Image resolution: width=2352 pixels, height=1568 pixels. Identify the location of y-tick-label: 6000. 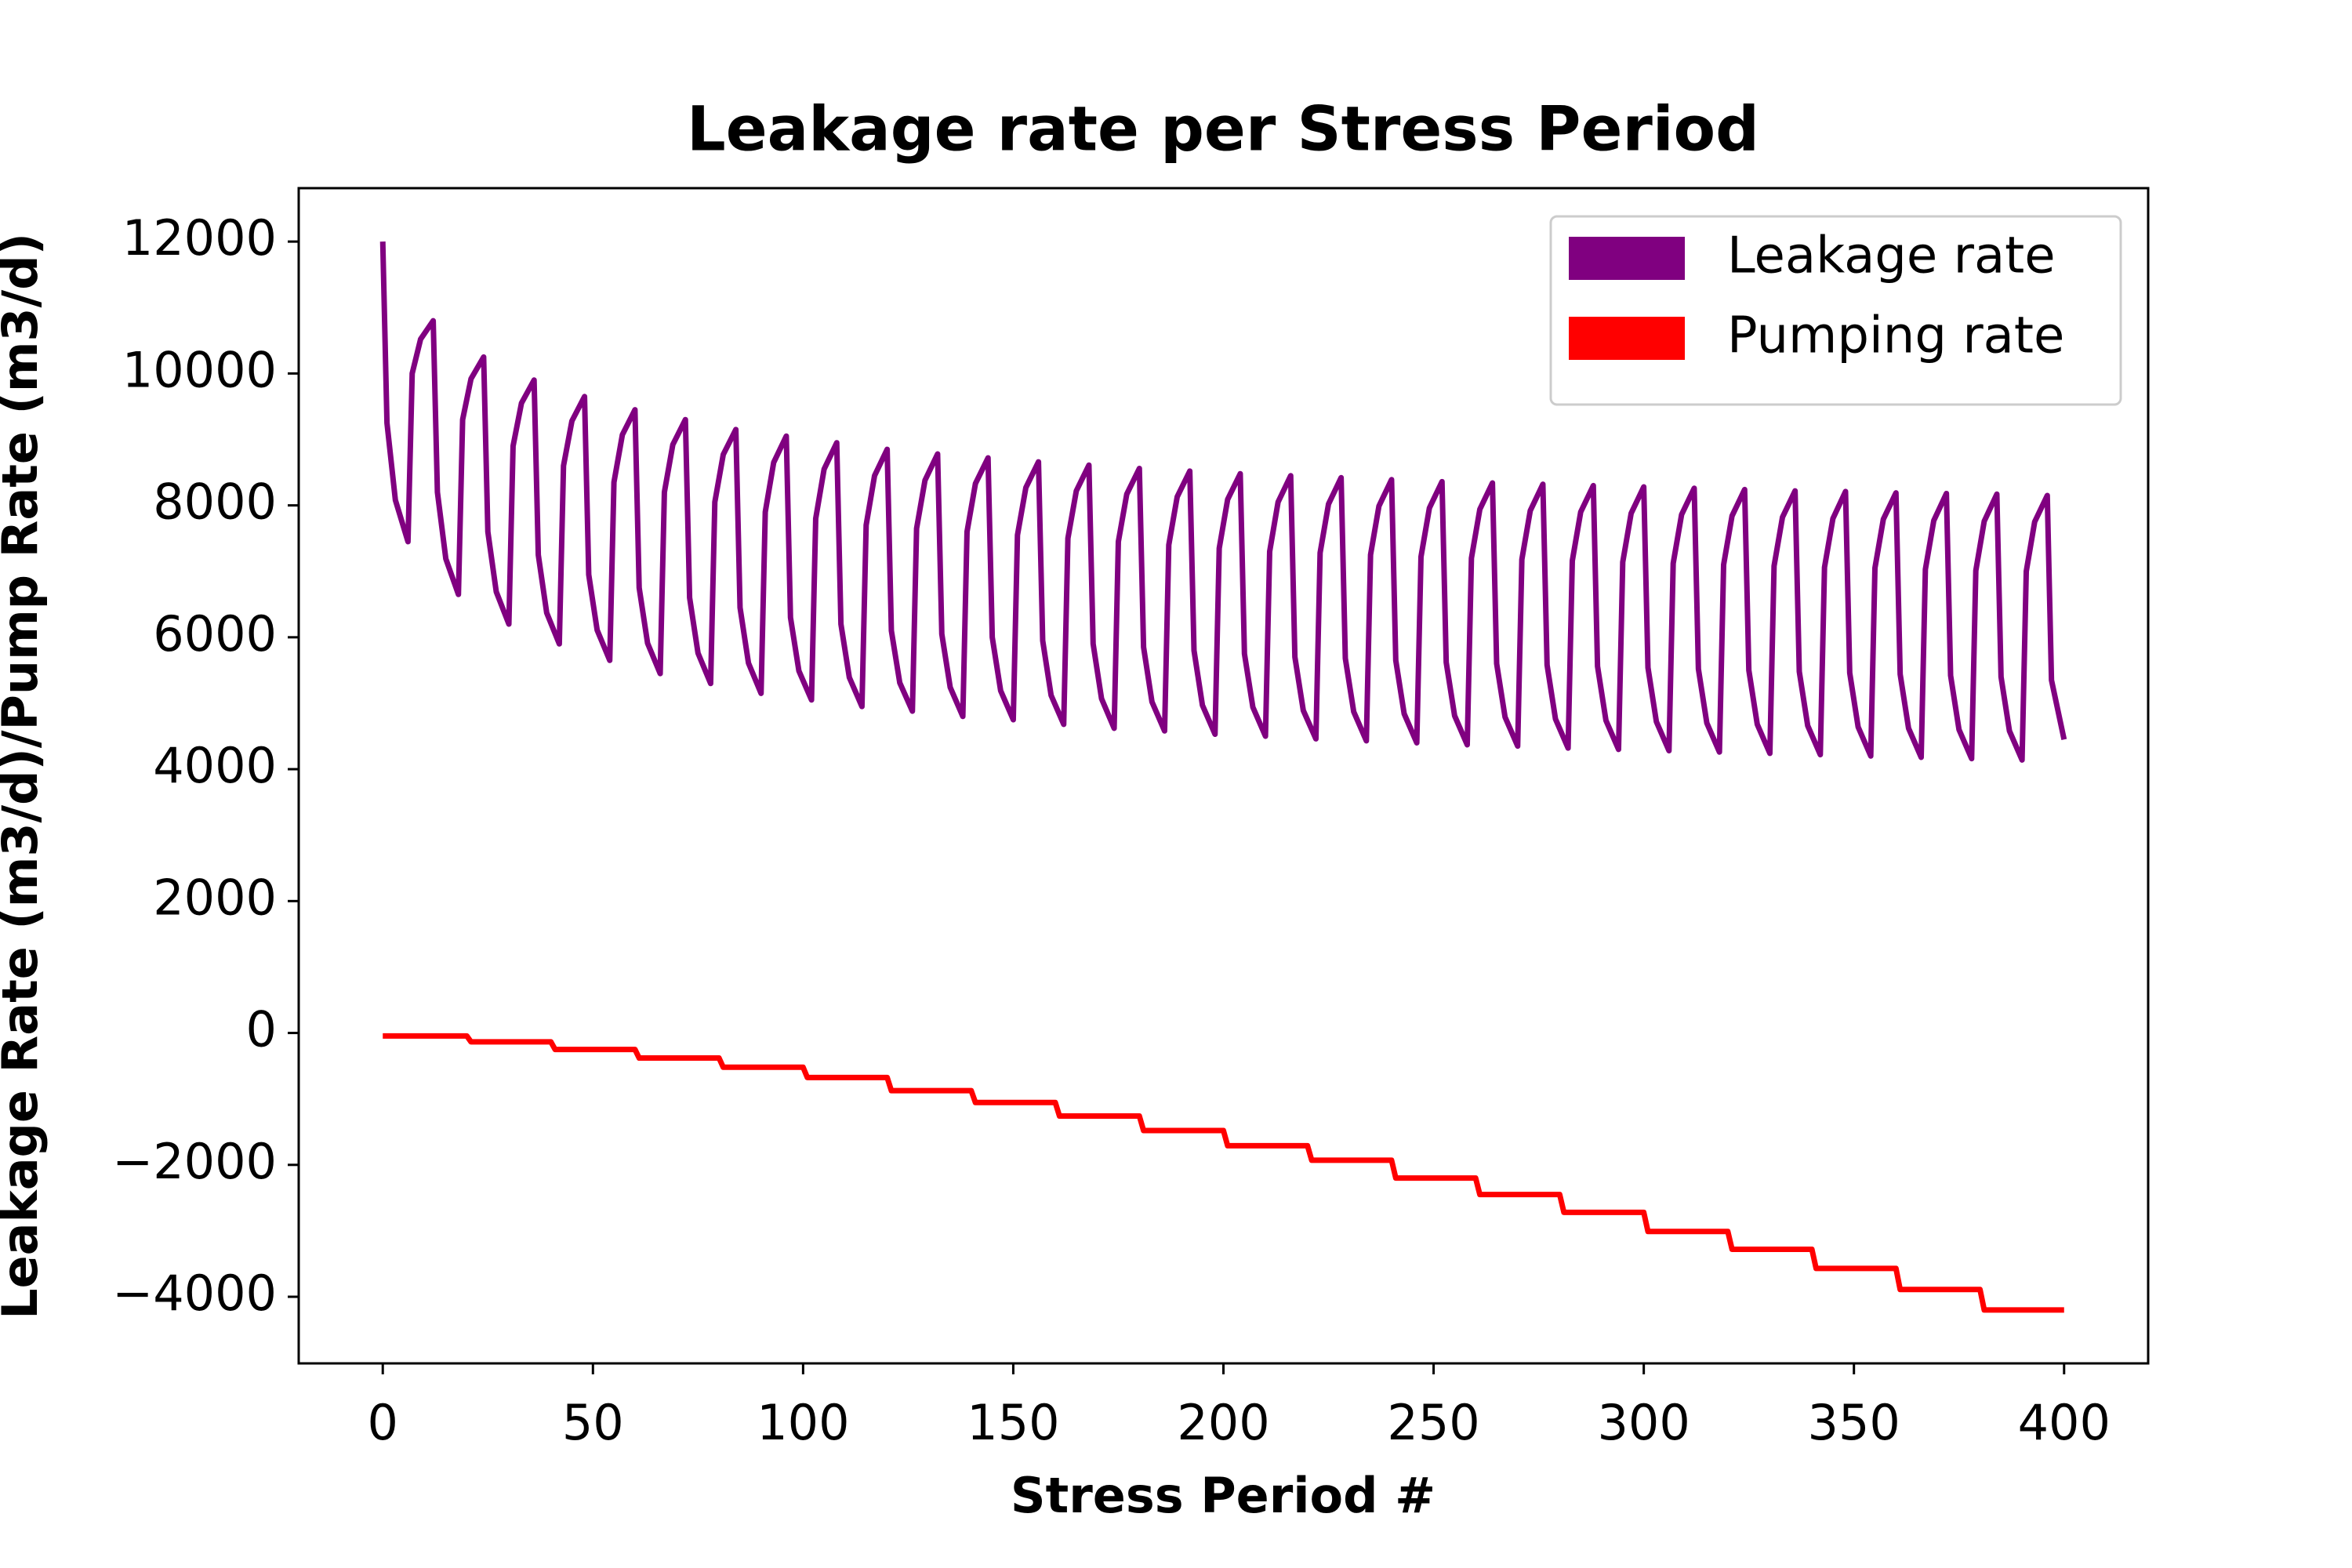
(215, 633).